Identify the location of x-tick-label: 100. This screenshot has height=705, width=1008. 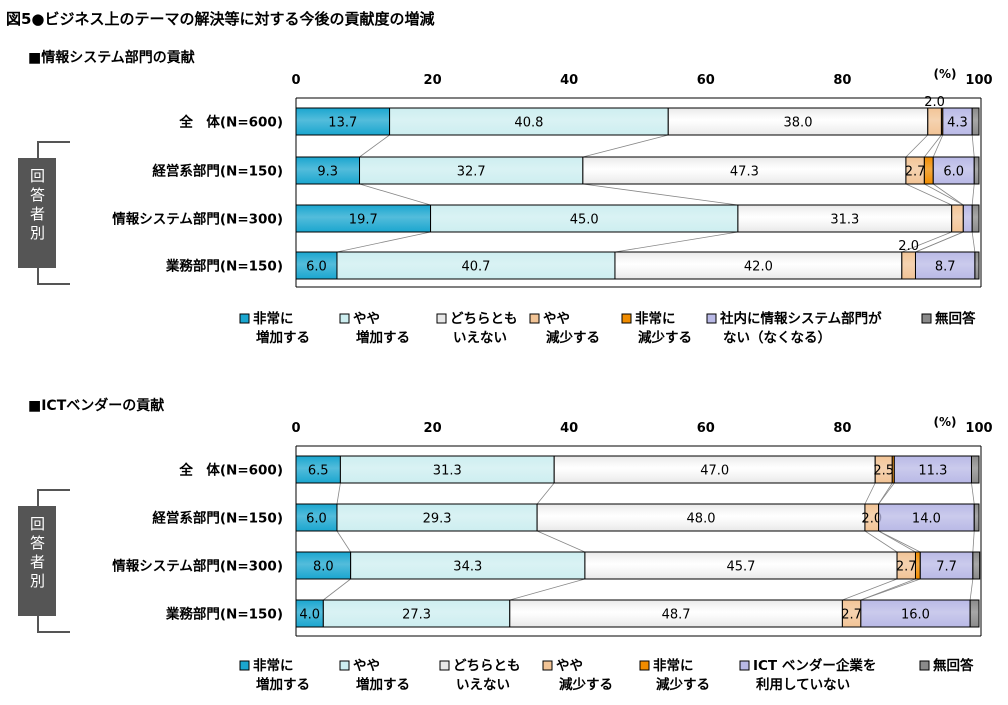
(978, 428).